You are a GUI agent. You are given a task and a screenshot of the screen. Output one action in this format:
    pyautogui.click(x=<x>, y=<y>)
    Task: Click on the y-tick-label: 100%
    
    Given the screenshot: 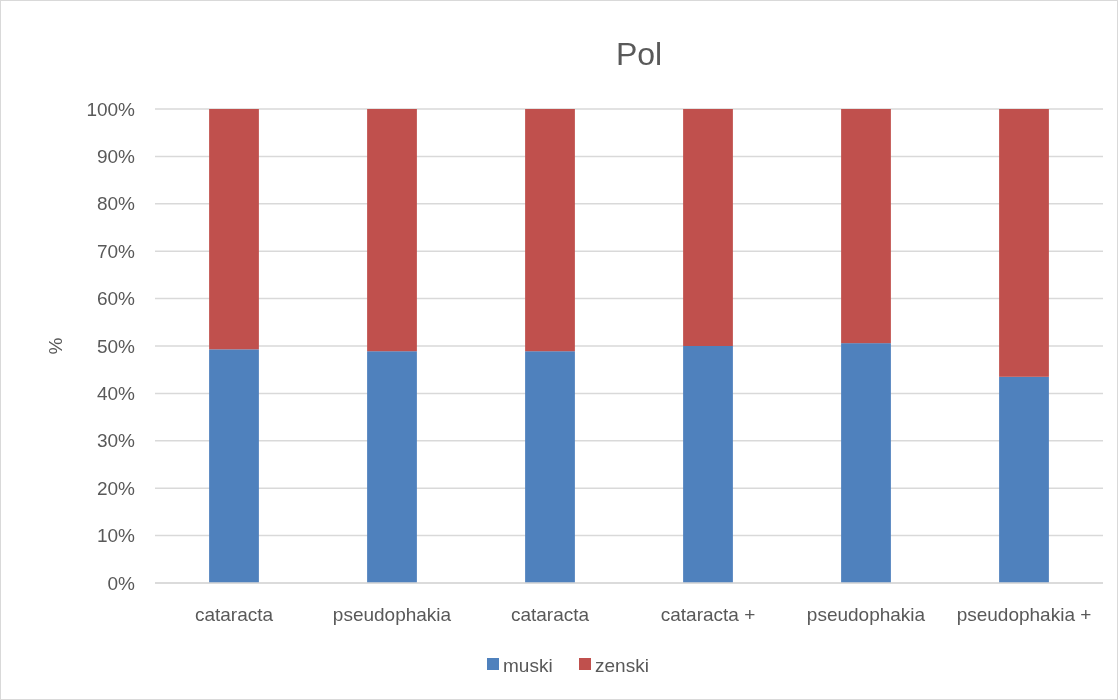 What is the action you would take?
    pyautogui.click(x=111, y=109)
    